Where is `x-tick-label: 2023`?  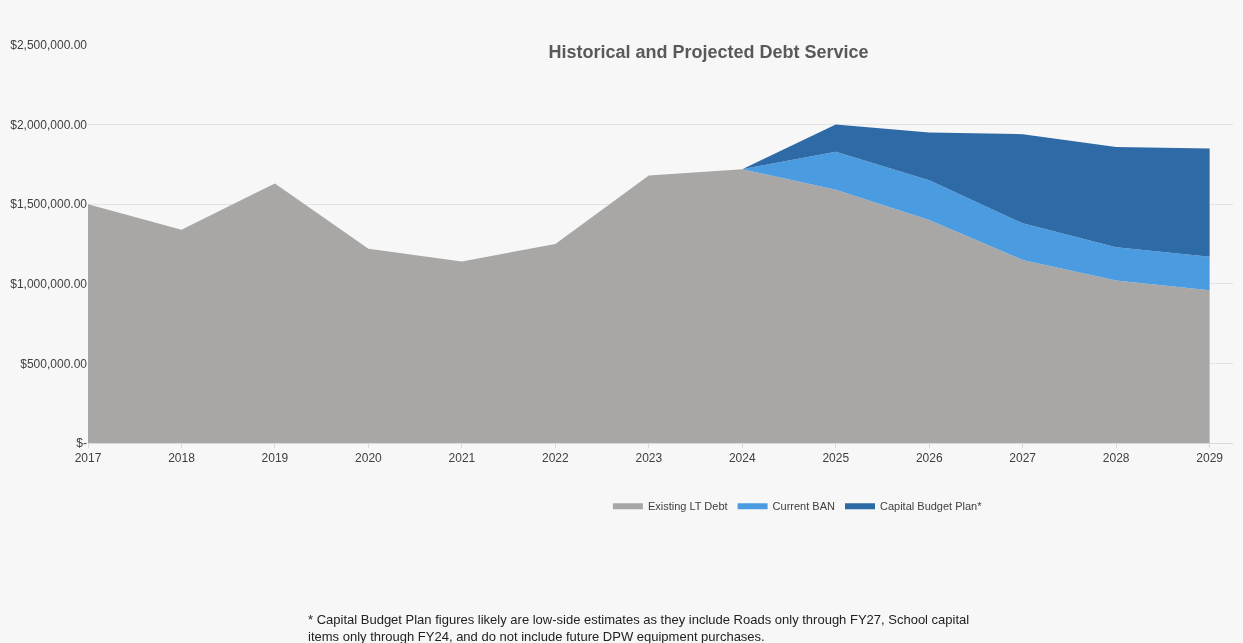
x-tick-label: 2023 is located at coordinates (649, 458).